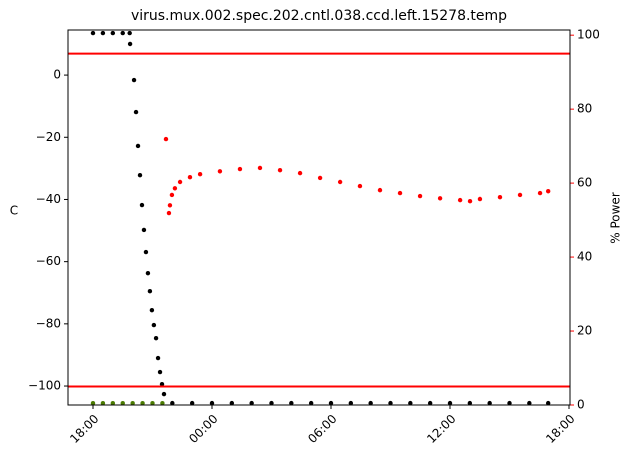  What do you see at coordinates (581, 405) in the screenshot?
I see `y2-tick-label: 0` at bounding box center [581, 405].